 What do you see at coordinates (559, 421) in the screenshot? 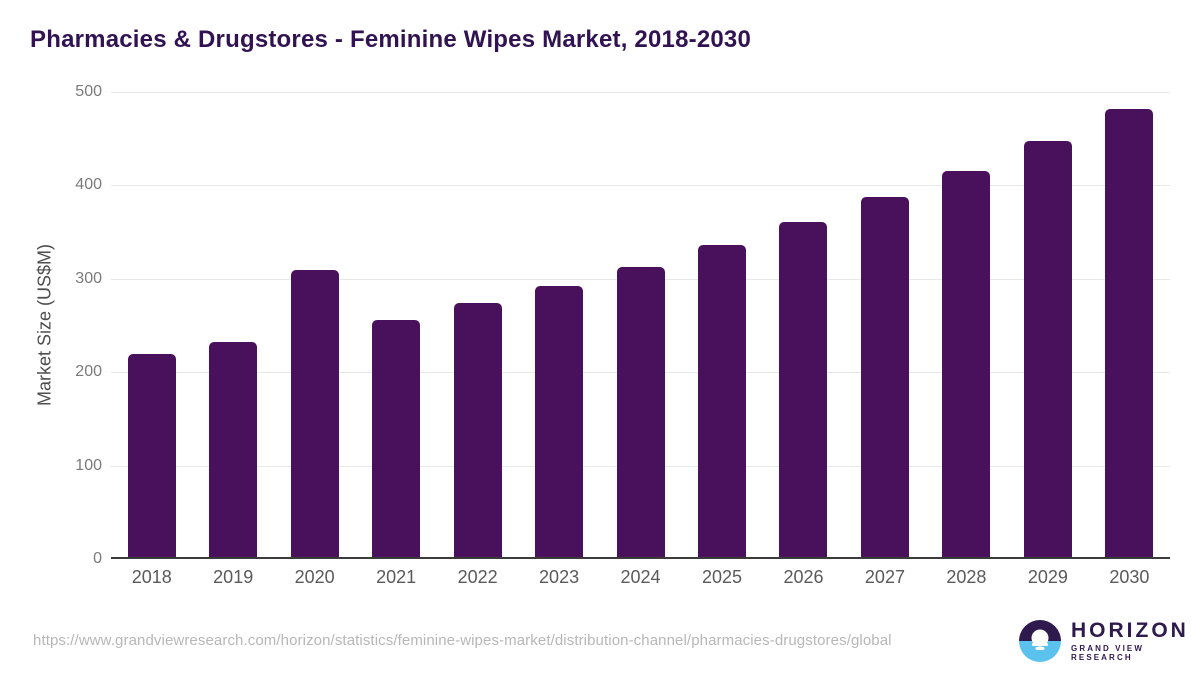
I see `bar-2023` at bounding box center [559, 421].